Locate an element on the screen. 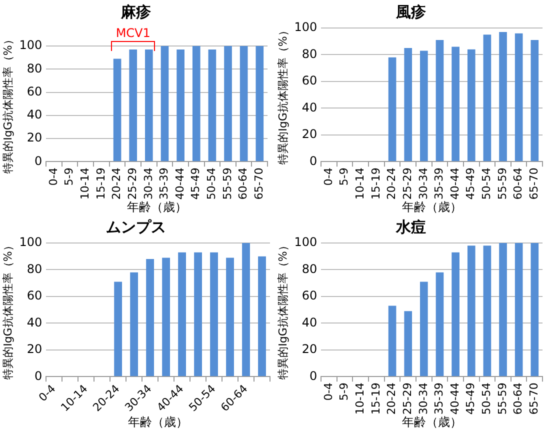 Image resolution: width=549 pixels, height=430 pixels. chart-title: ムンプス is located at coordinates (136, 227).